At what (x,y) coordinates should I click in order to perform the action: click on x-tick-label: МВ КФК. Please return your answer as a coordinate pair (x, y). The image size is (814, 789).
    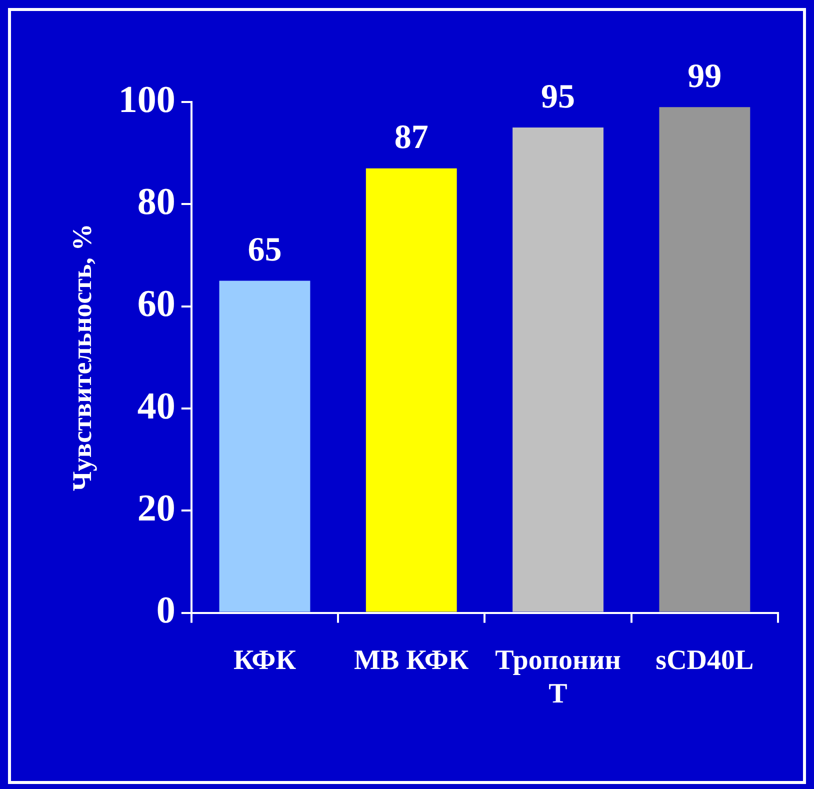
    Looking at the image, I should click on (412, 660).